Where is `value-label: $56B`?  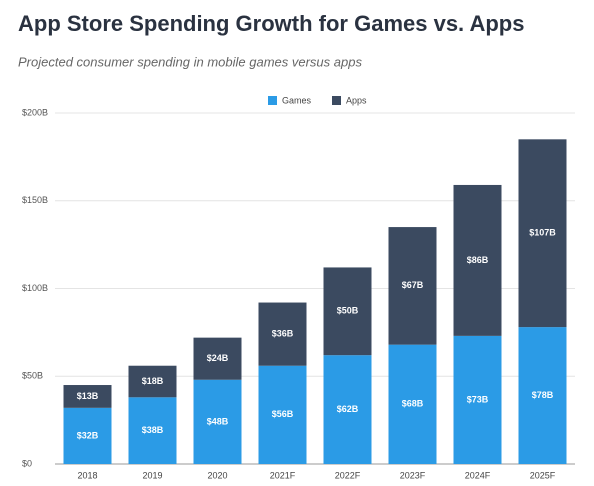 value-label: $56B is located at coordinates (283, 414).